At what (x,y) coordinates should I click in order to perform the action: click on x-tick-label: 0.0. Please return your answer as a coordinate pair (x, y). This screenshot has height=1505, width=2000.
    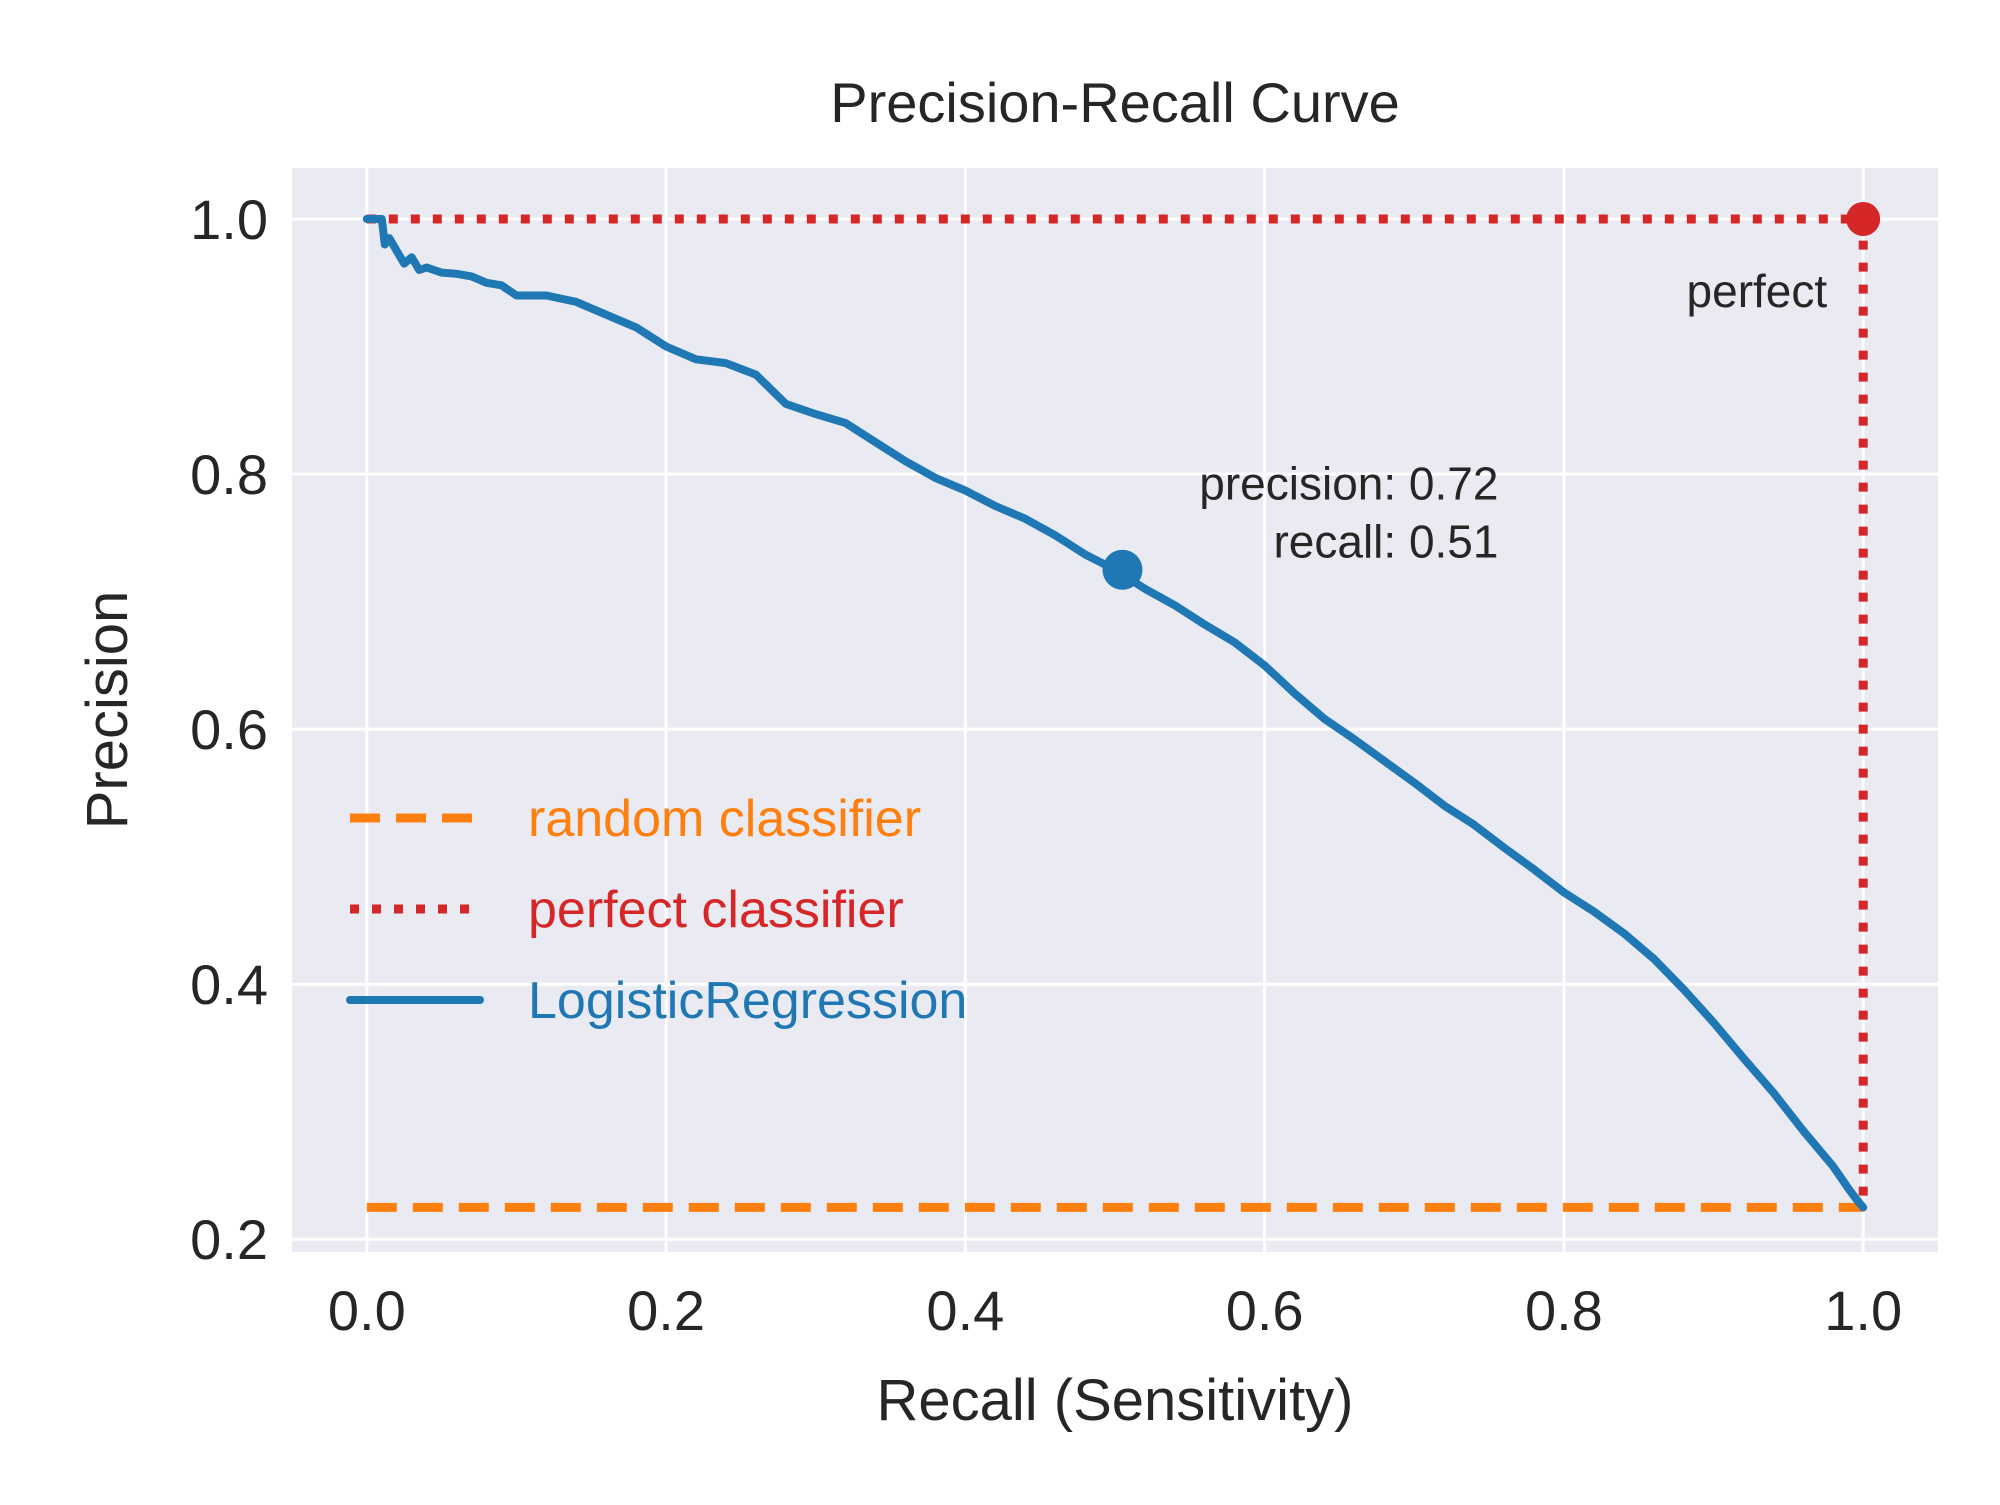
    Looking at the image, I should click on (367, 1310).